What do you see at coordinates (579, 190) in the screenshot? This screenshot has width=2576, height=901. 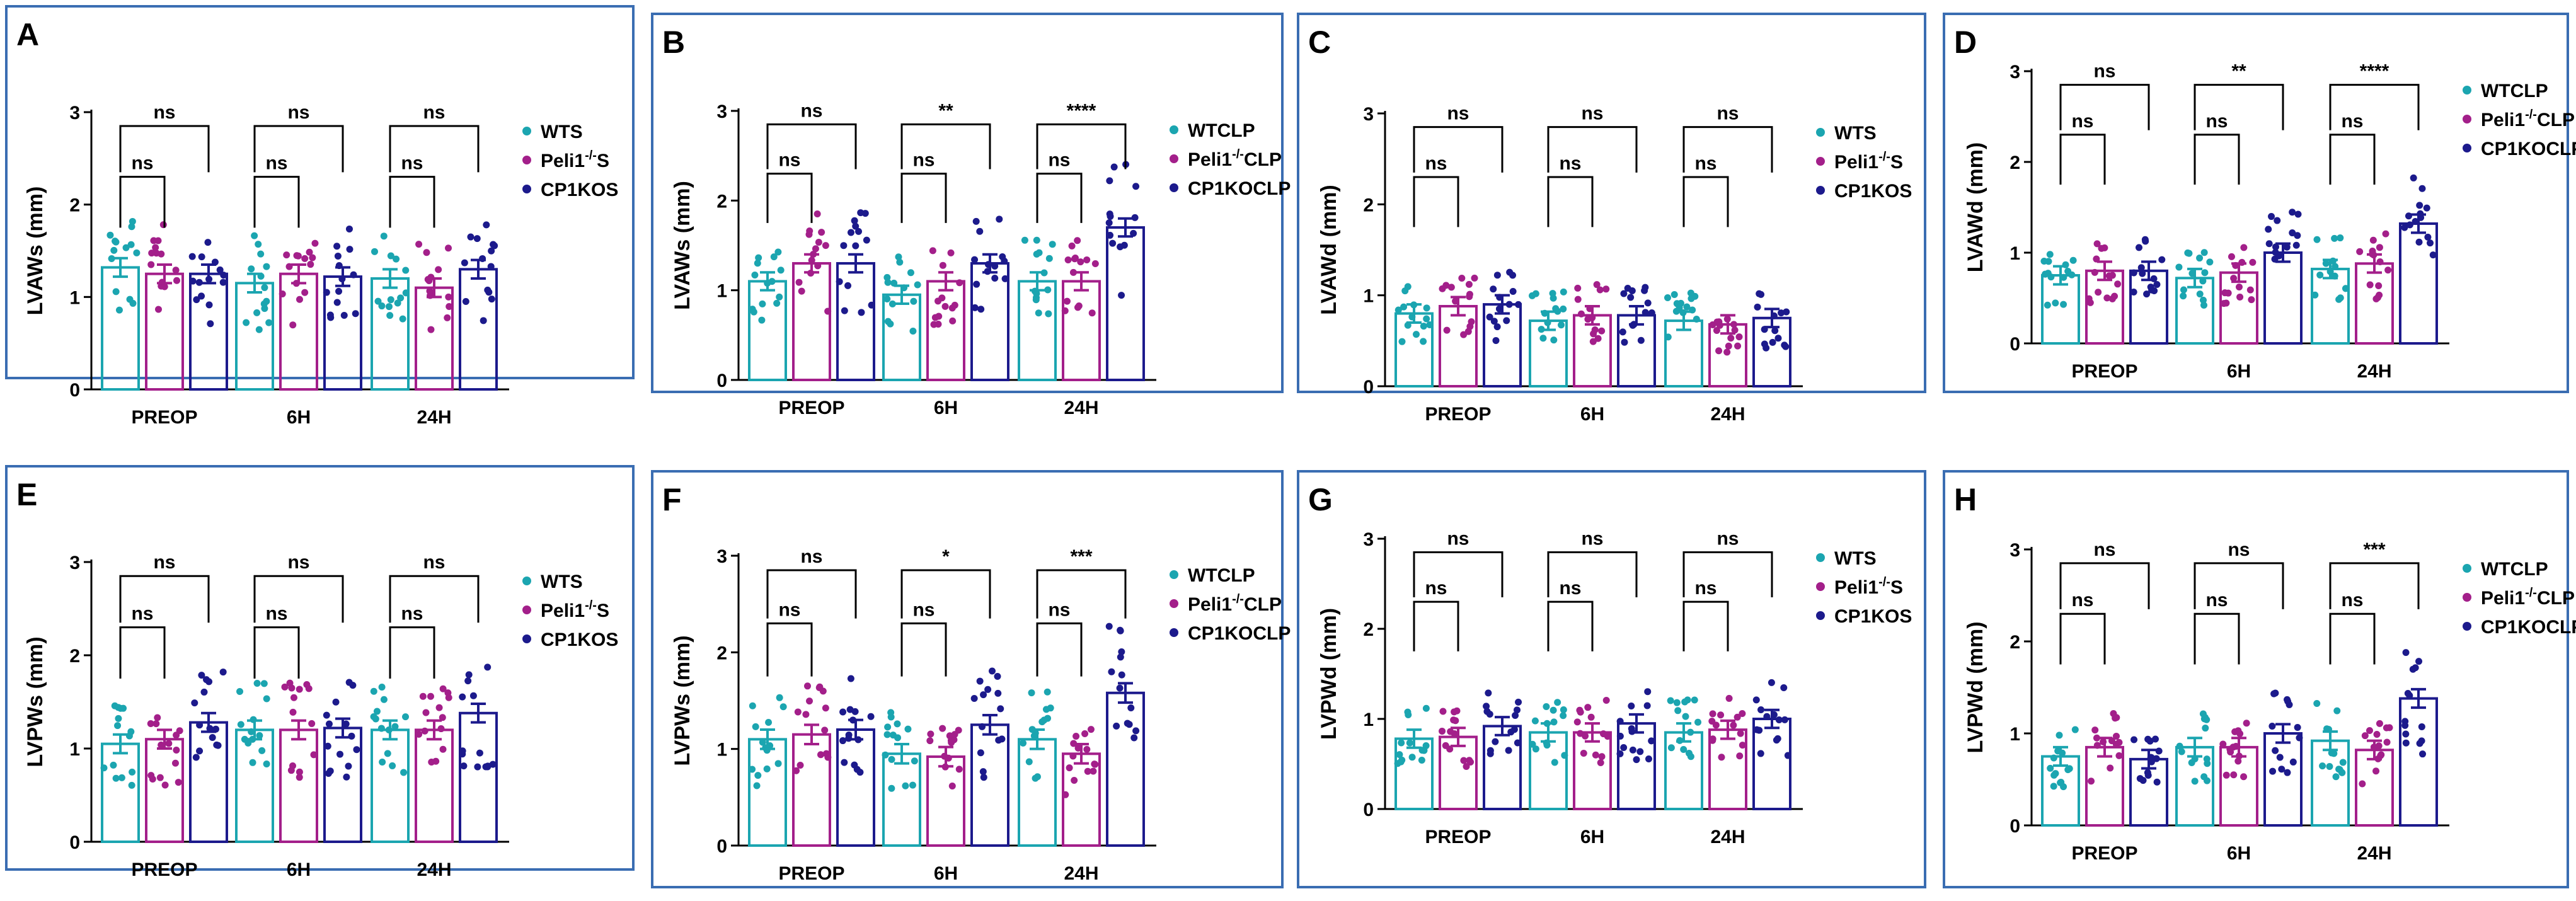 I see `legend-label: CP1KOS` at bounding box center [579, 190].